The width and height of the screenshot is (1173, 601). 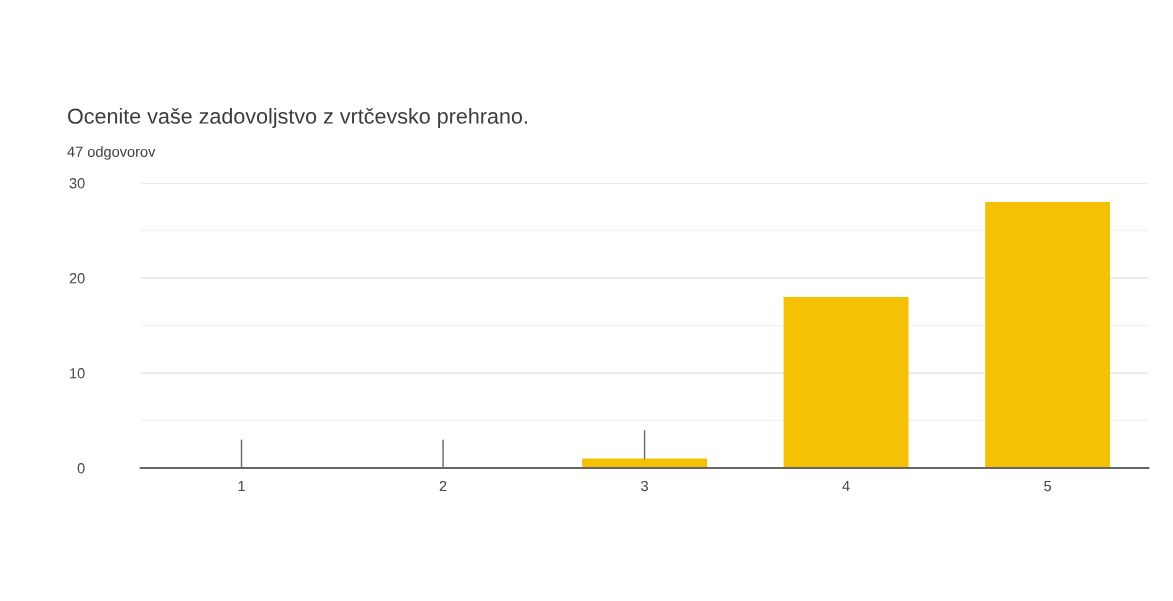 What do you see at coordinates (81, 468) in the screenshot?
I see `y-tick-label: 0` at bounding box center [81, 468].